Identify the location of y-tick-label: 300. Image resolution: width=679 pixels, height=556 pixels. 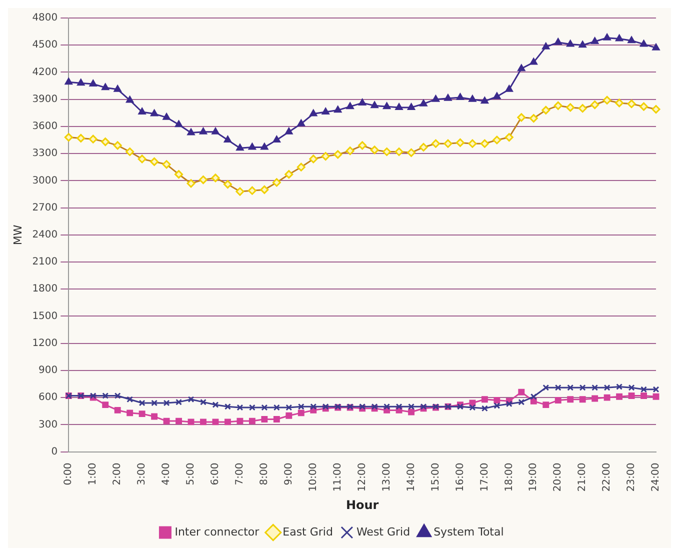
(48, 424).